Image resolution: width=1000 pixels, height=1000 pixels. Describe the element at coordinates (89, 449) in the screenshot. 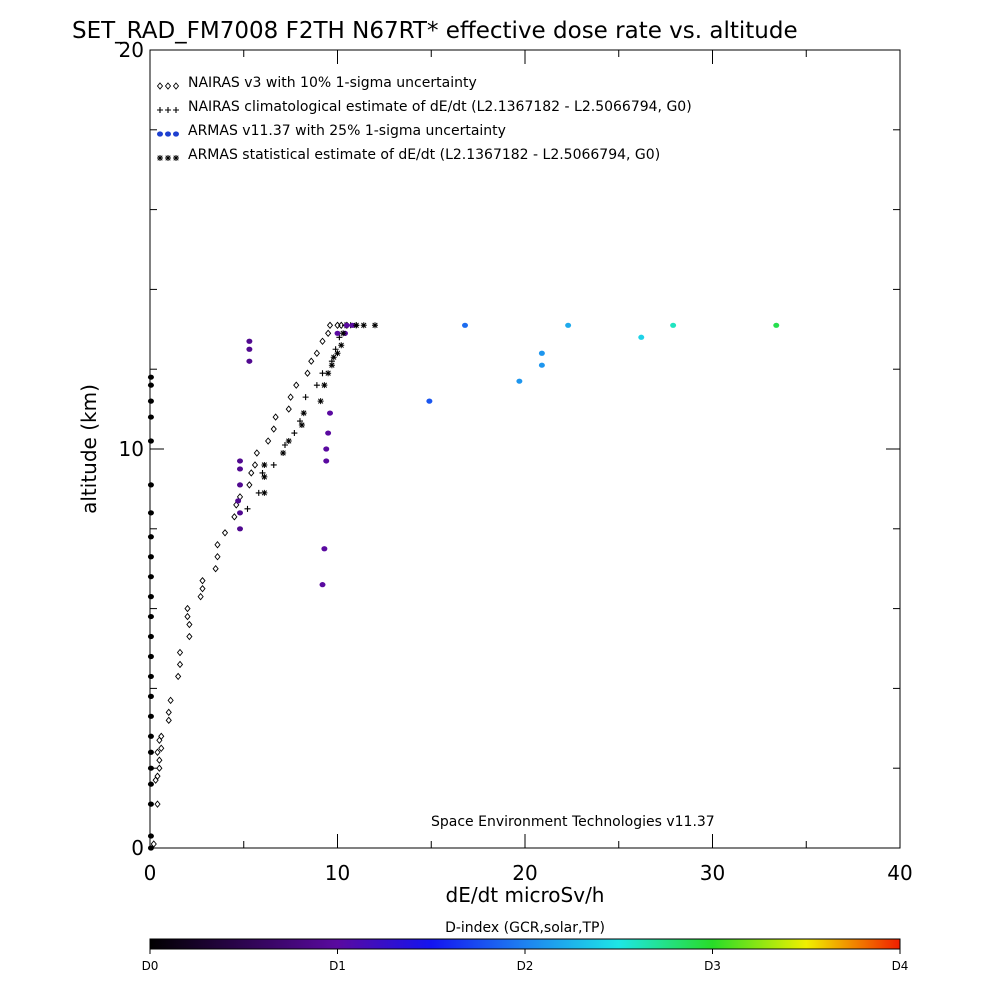

I see `y-axis-label: altitude (km)` at that location.